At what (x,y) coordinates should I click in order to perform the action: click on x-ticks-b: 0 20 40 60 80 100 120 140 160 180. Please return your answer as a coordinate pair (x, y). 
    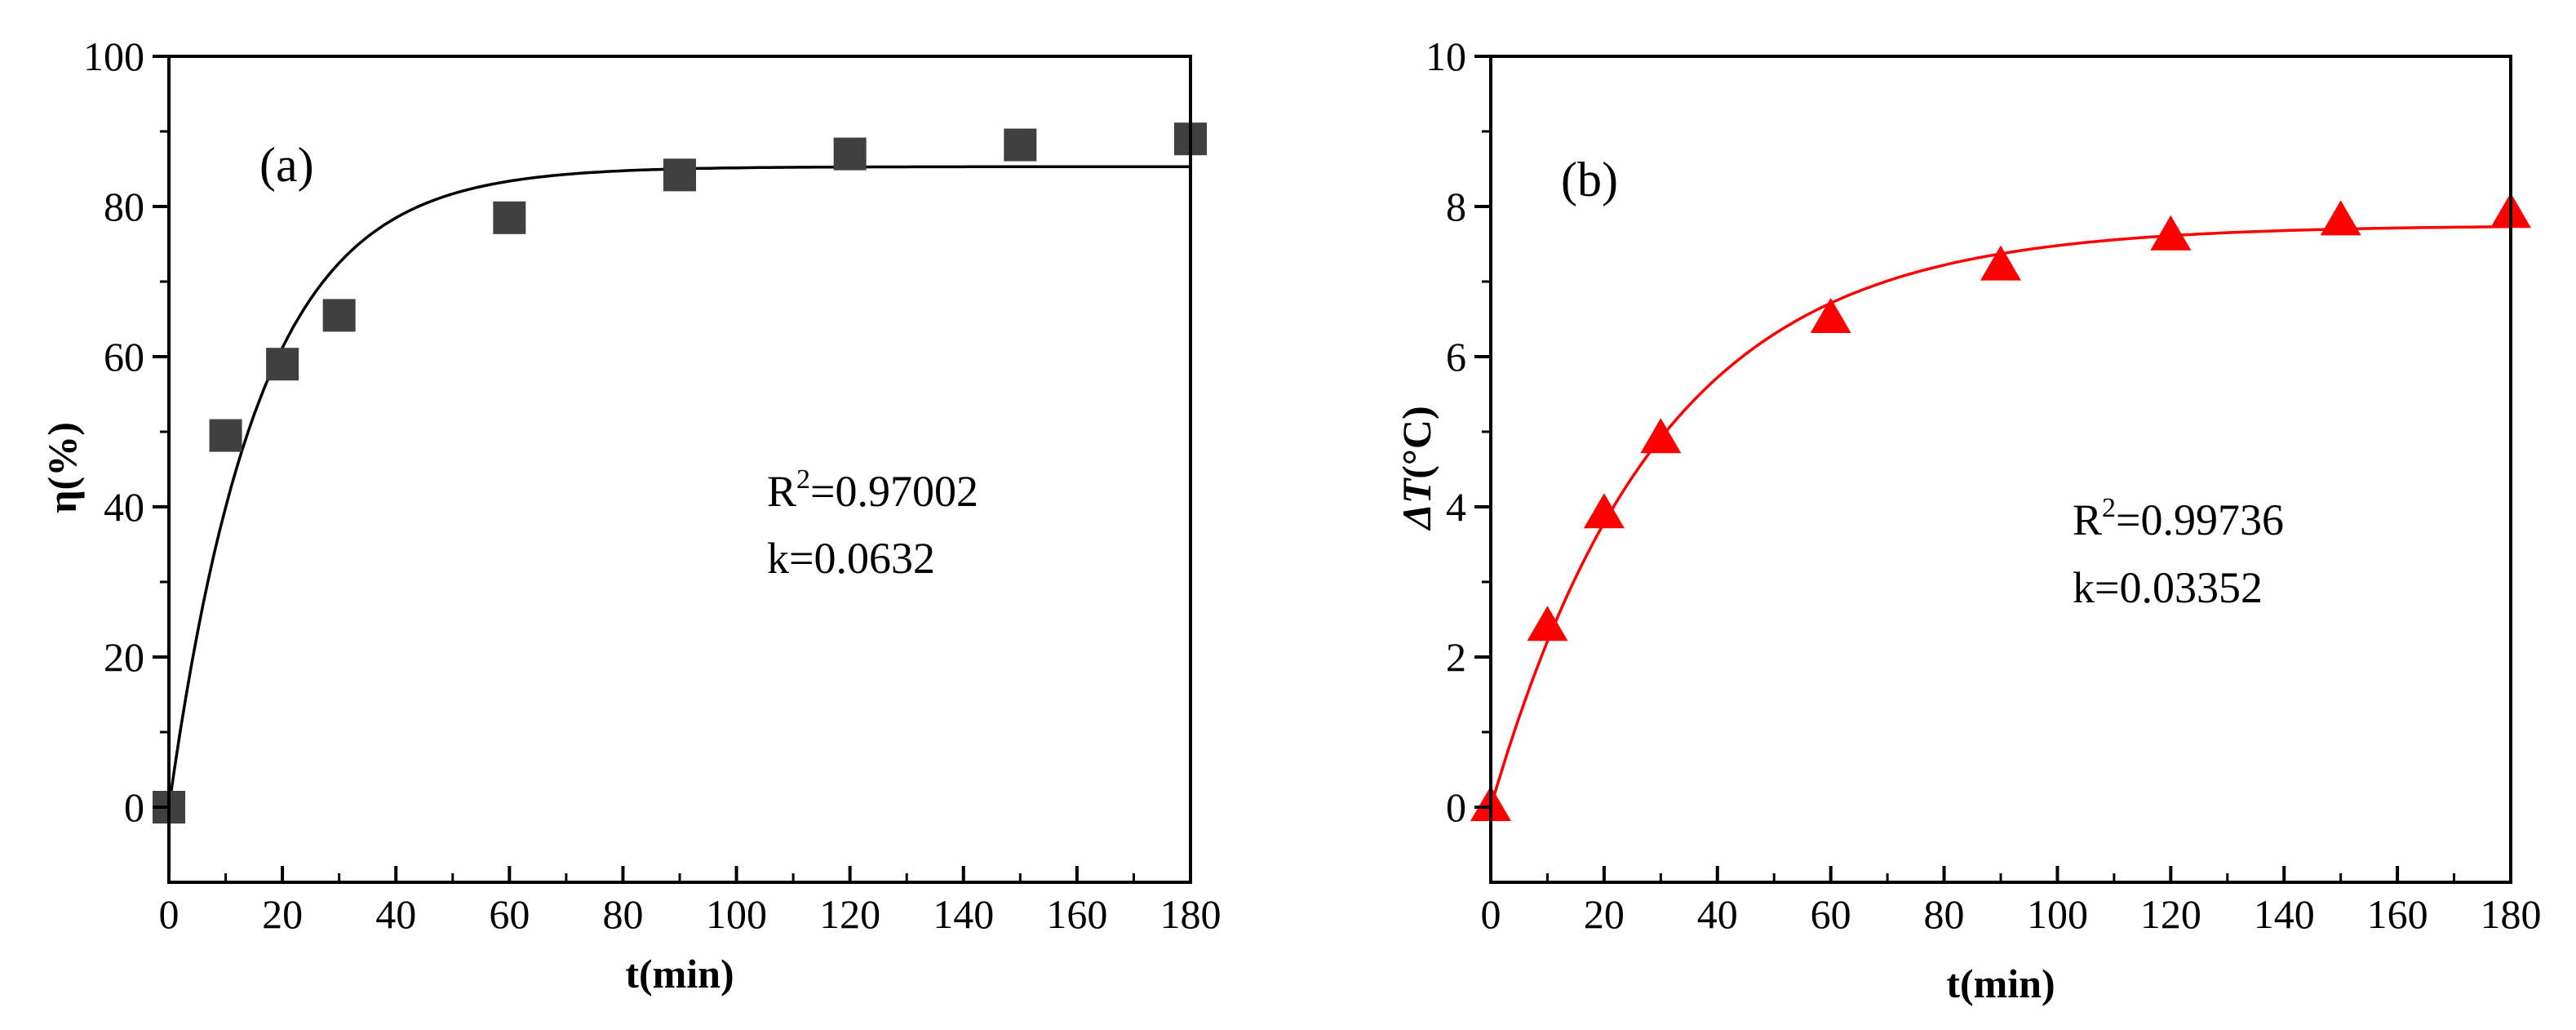
    Looking at the image, I should click on (2012, 901).